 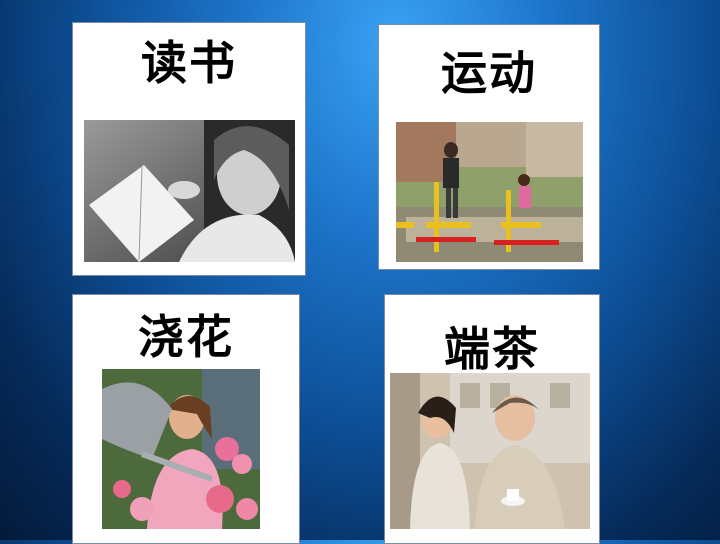 What do you see at coordinates (189, 63) in the screenshot?
I see `card-label-reading: 读书` at bounding box center [189, 63].